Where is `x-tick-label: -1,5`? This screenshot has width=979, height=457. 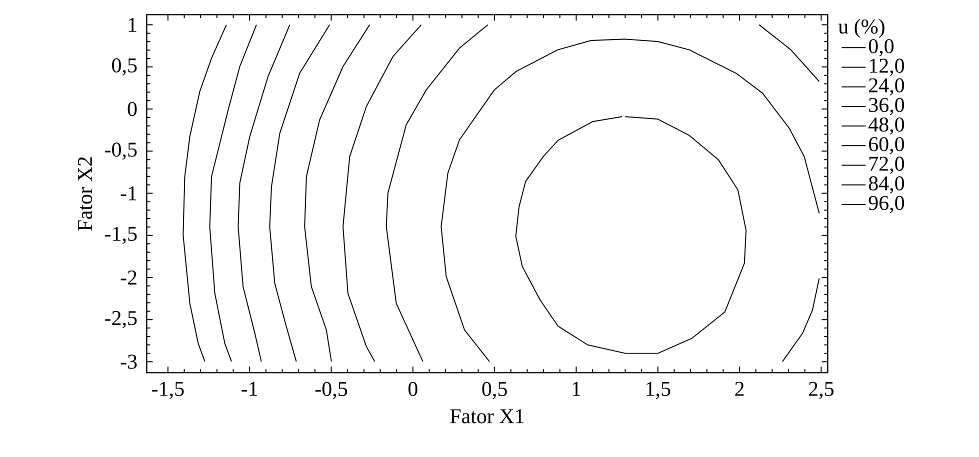
x-tick-label: -1,5 is located at coordinates (168, 390).